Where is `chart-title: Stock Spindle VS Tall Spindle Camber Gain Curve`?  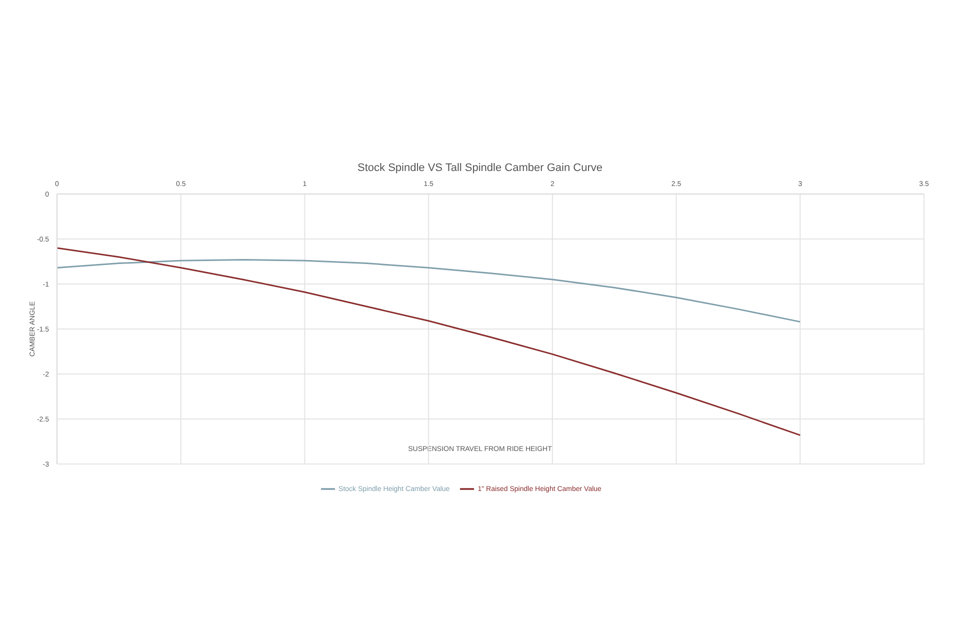
chart-title: Stock Spindle VS Tall Spindle Camber Gain Curve is located at coordinates (480, 168).